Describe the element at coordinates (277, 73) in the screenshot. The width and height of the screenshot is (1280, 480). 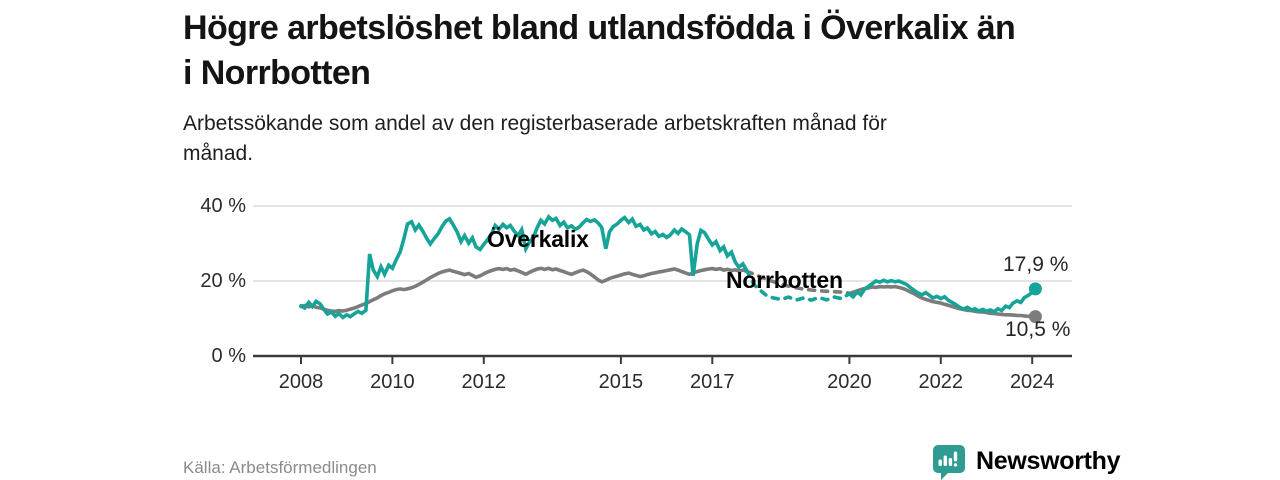
I see `title-line-2: i Norrbotten` at that location.